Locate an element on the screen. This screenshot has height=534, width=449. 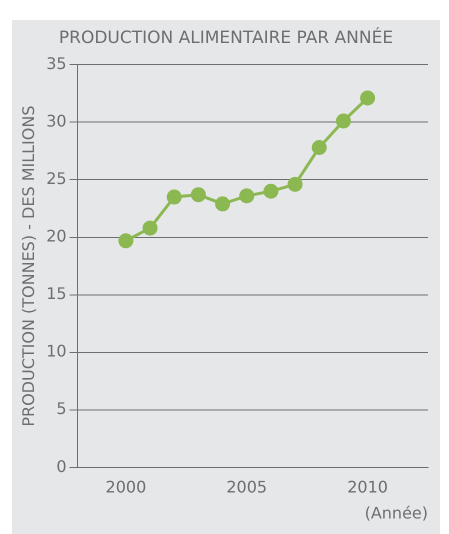
y-tick-label: 20 is located at coordinates (56, 236).